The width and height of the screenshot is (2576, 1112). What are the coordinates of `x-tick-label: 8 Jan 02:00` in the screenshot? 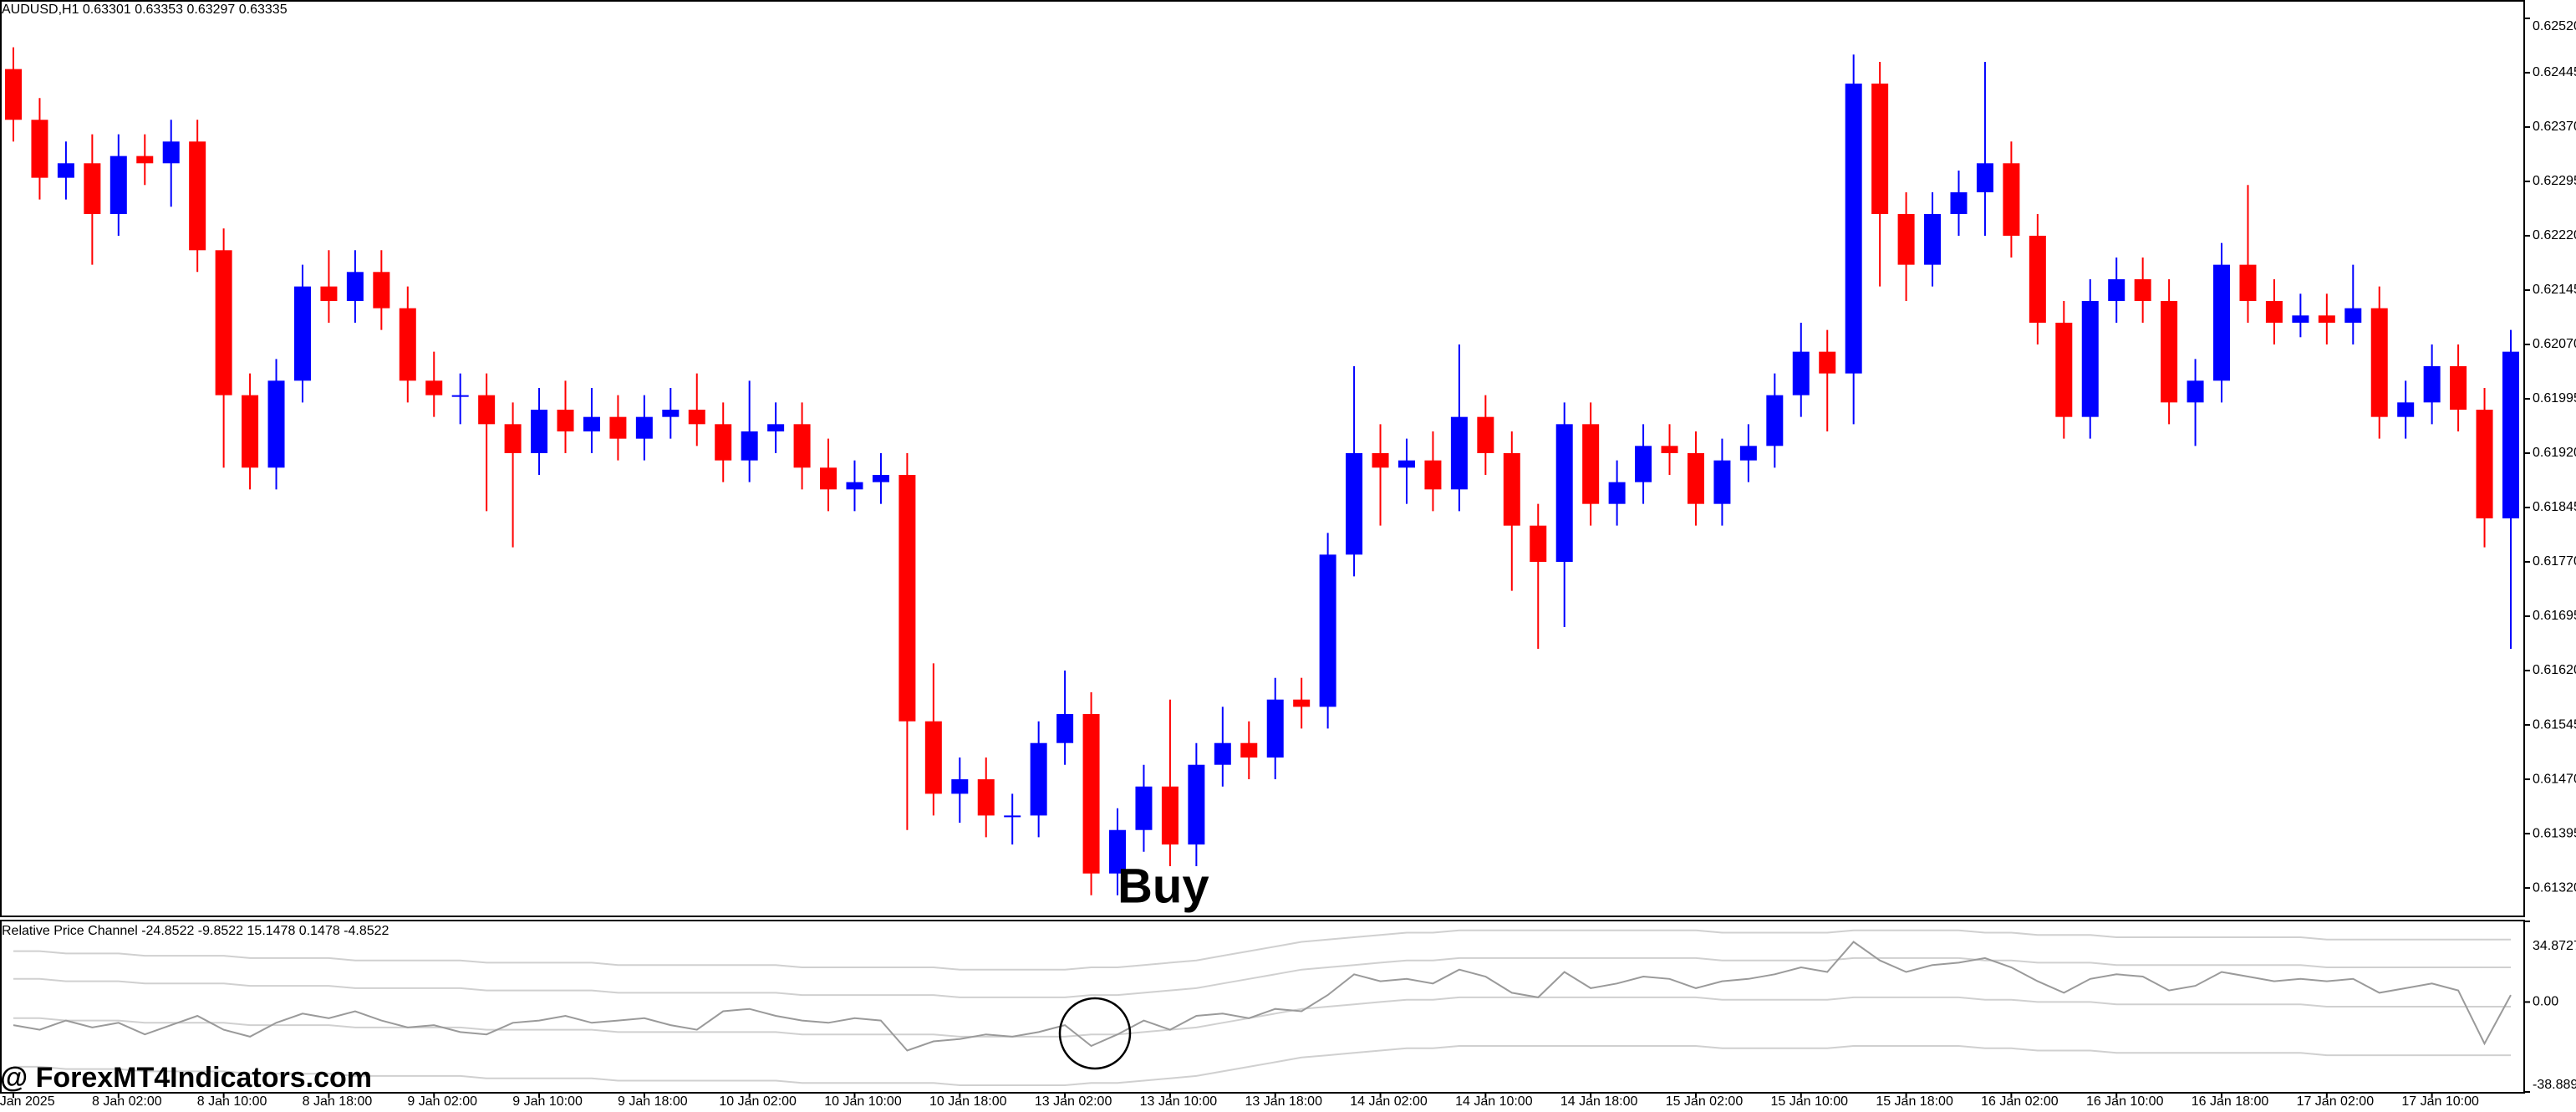 It's located at (127, 1101).